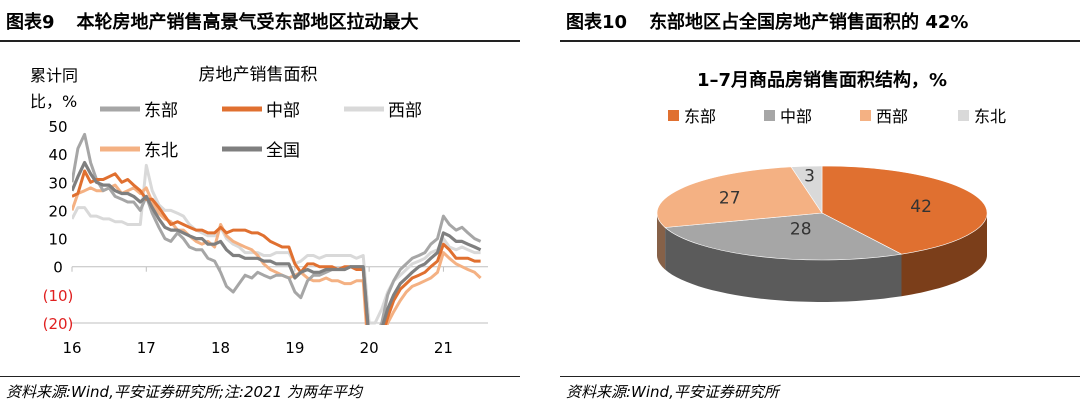  What do you see at coordinates (700, 116) in the screenshot?
I see `pie-legend-label-0: 东部` at bounding box center [700, 116].